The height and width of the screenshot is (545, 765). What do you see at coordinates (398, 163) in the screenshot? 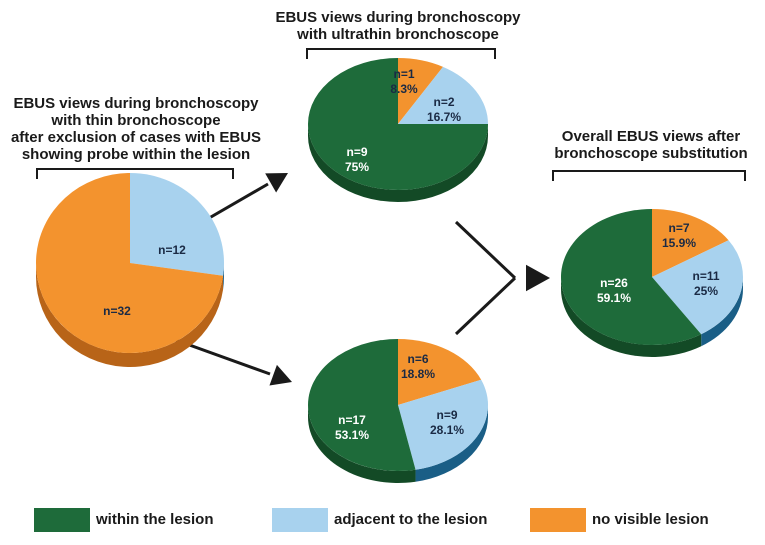
I see `pie-ultrathin-rim-within` at bounding box center [398, 163].